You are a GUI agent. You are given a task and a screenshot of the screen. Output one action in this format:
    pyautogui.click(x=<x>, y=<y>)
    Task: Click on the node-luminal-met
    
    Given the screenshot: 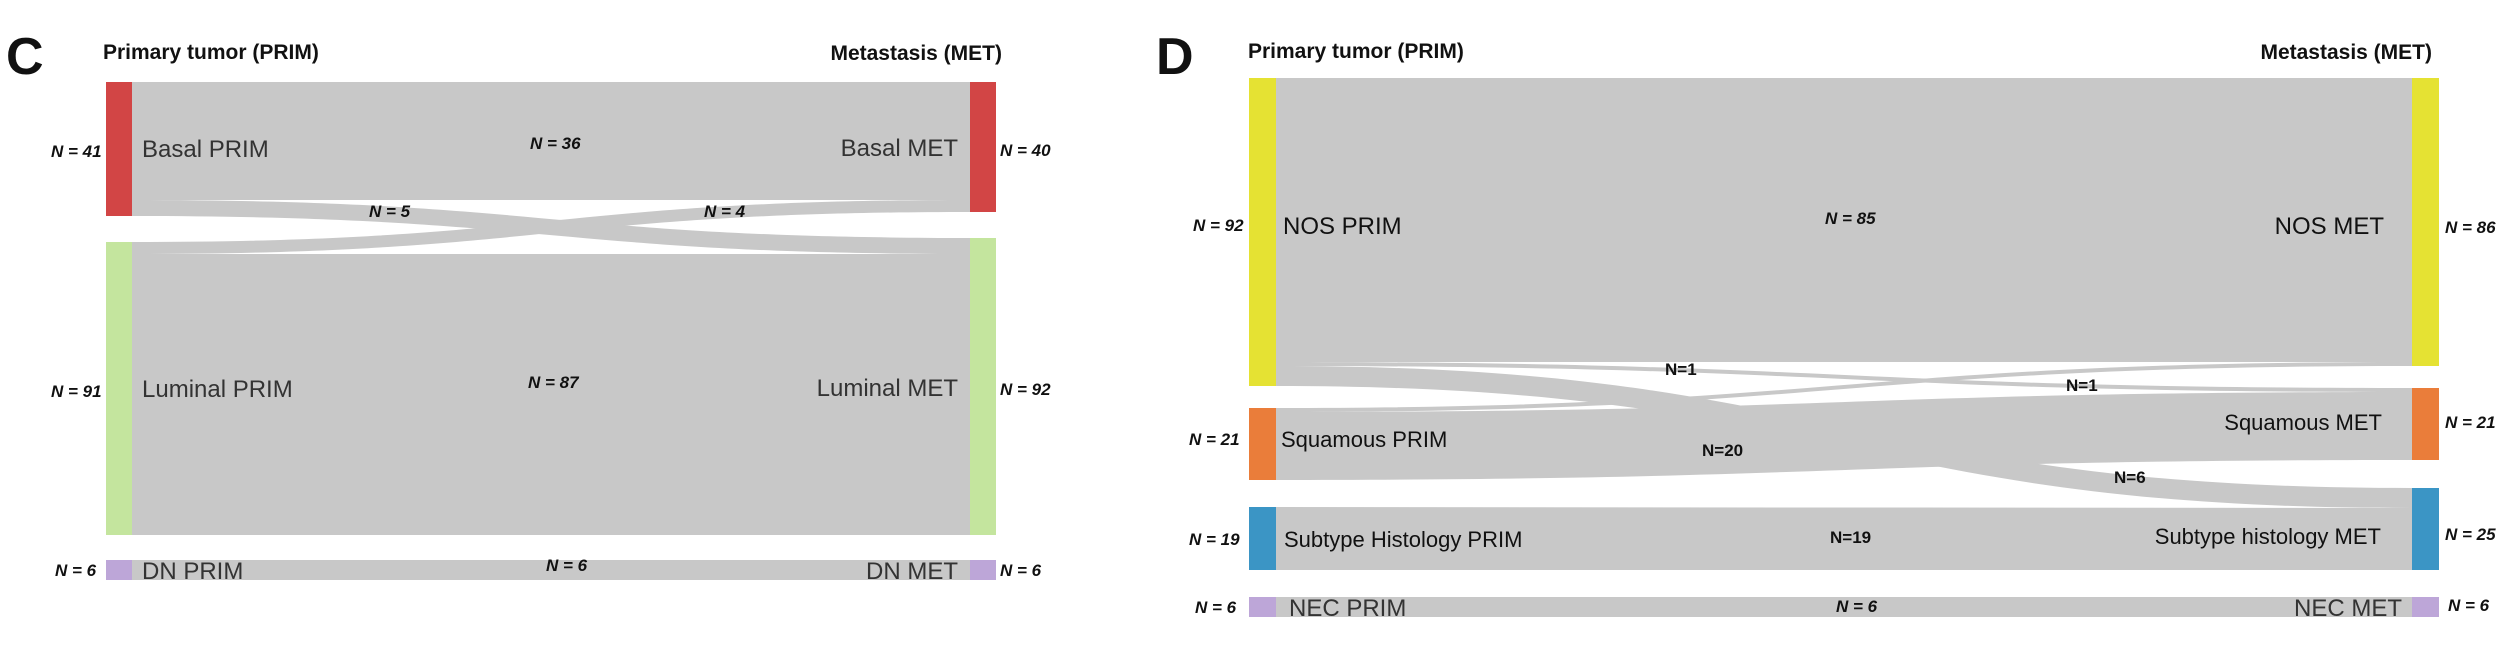 What is the action you would take?
    pyautogui.click(x=983, y=386)
    